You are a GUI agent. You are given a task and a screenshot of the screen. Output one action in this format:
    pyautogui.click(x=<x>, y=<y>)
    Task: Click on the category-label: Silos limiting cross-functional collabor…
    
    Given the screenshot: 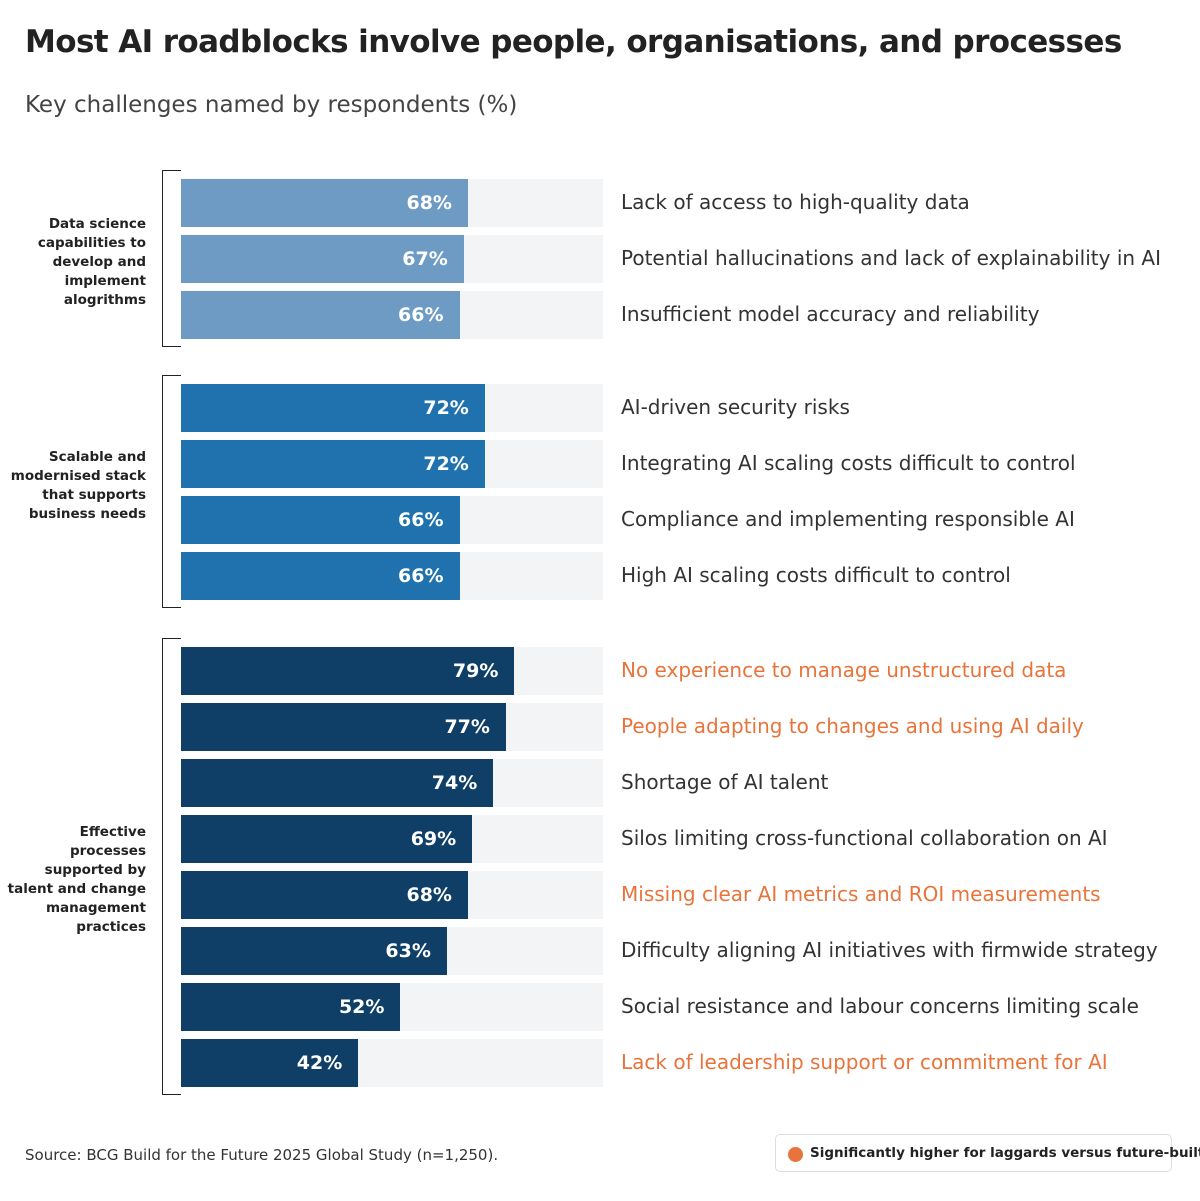 What is the action you would take?
    pyautogui.click(x=864, y=838)
    